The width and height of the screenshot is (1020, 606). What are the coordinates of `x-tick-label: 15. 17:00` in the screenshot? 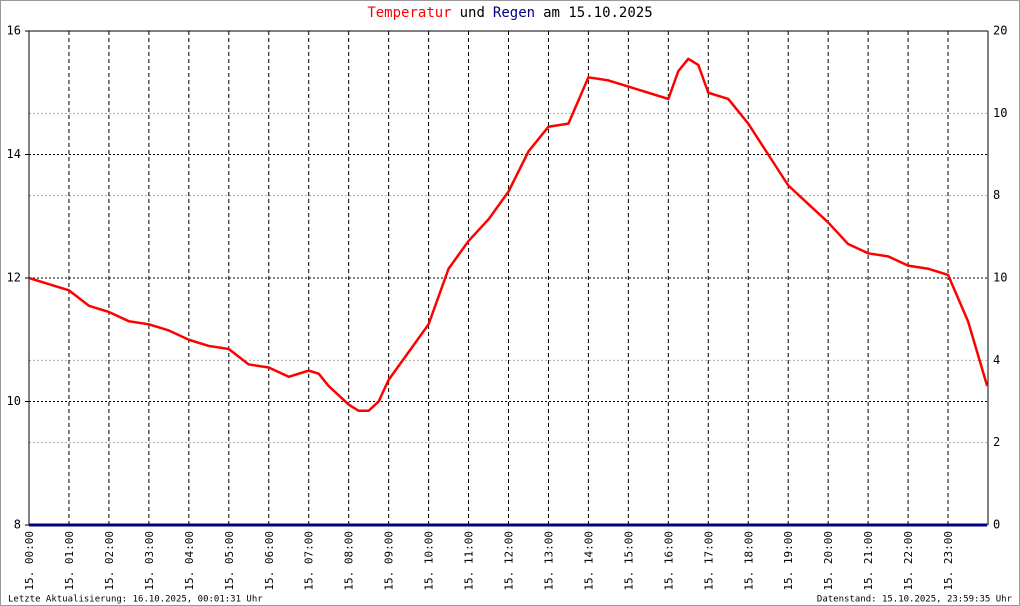 It's located at (708, 561).